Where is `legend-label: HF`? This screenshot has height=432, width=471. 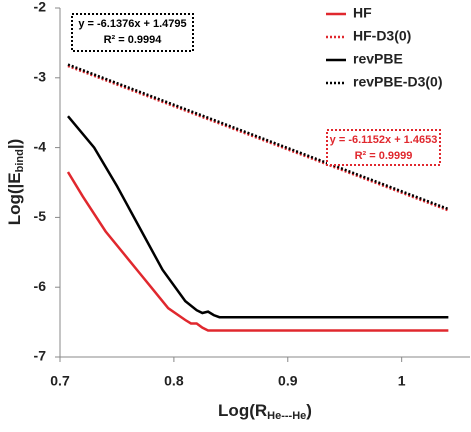 legend-label: HF is located at coordinates (362, 13).